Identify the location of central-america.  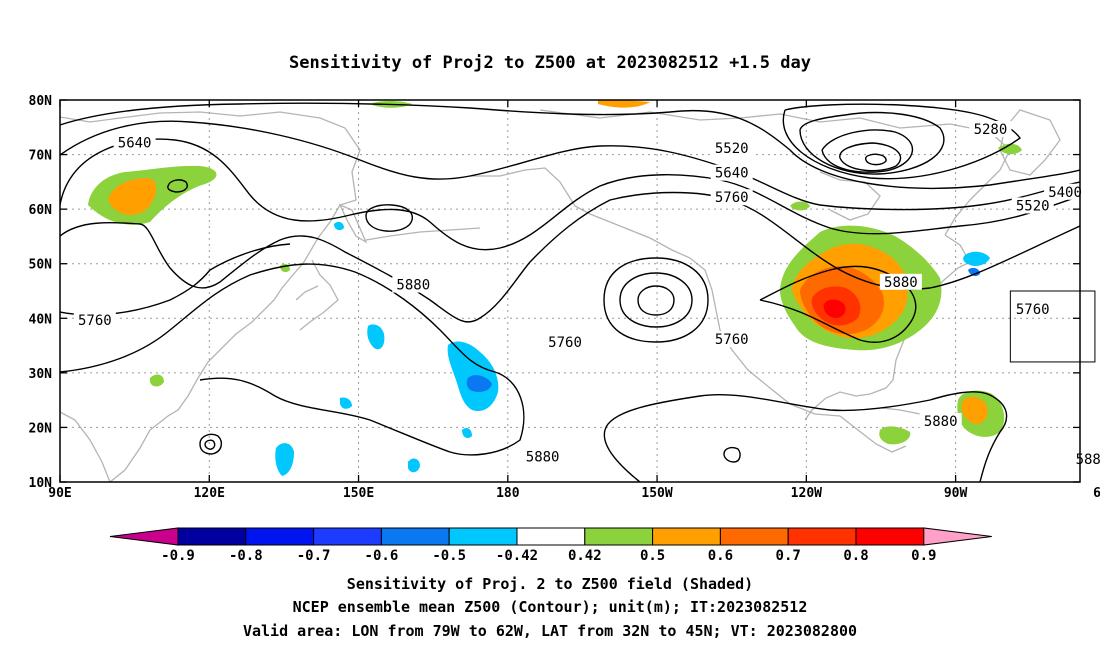
(873, 434).